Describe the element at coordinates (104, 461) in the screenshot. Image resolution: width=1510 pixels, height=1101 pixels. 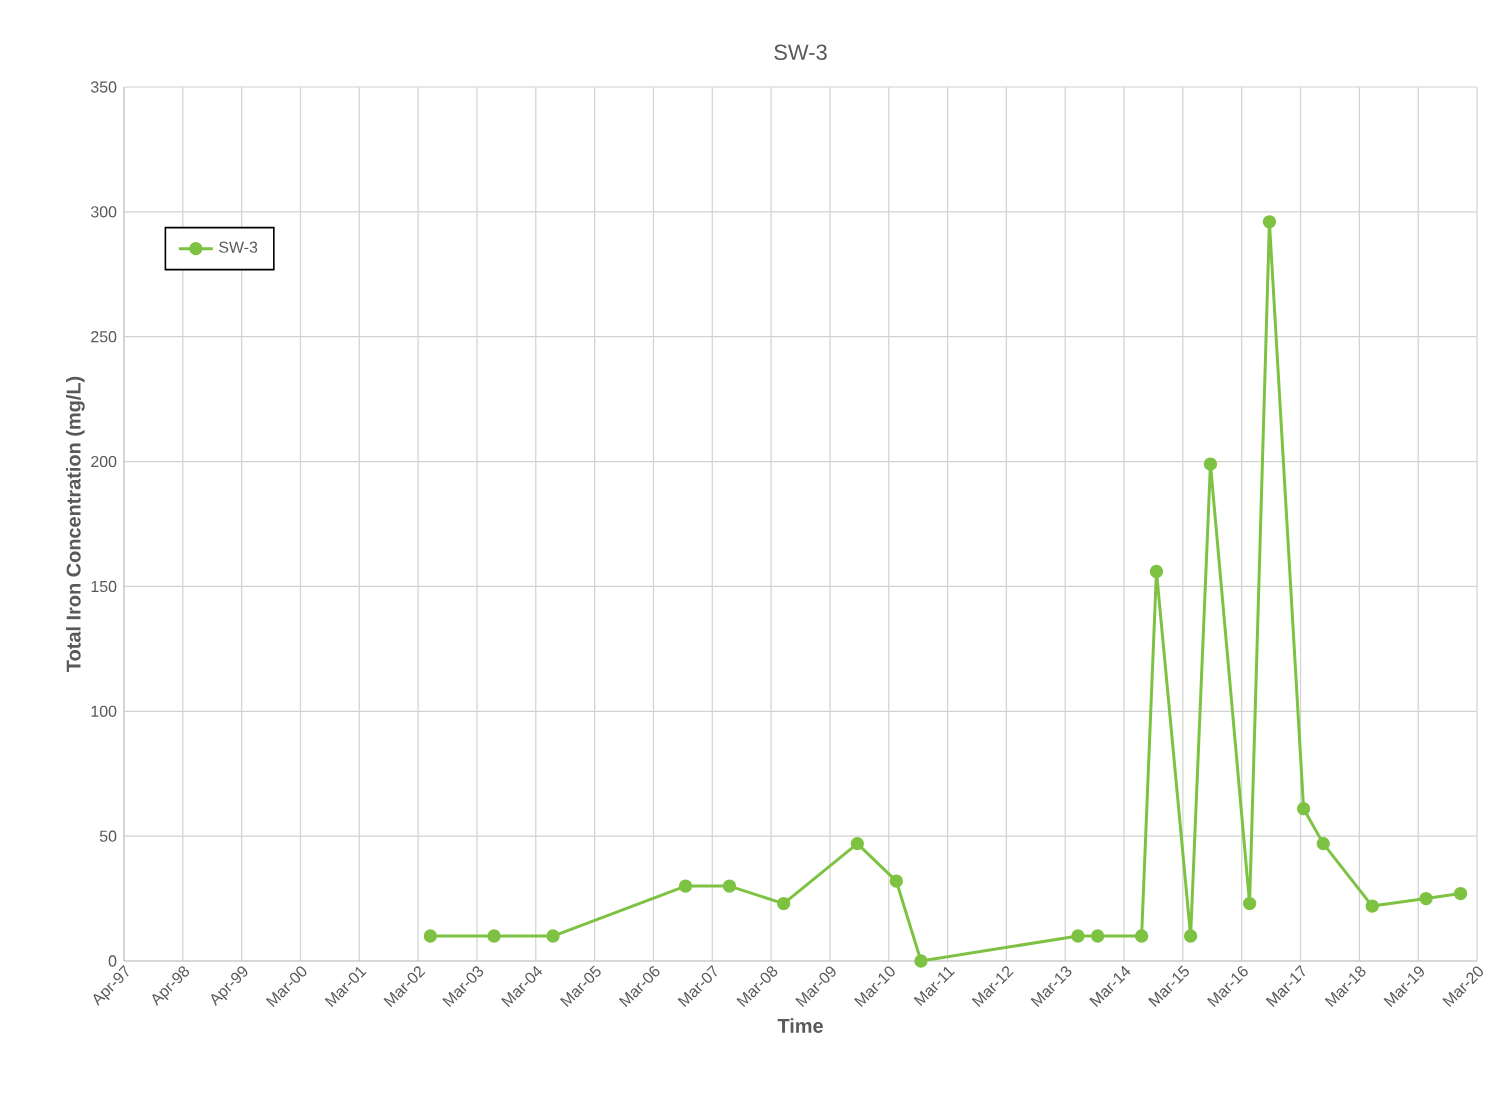
I see `y-tick-label: 200` at that location.